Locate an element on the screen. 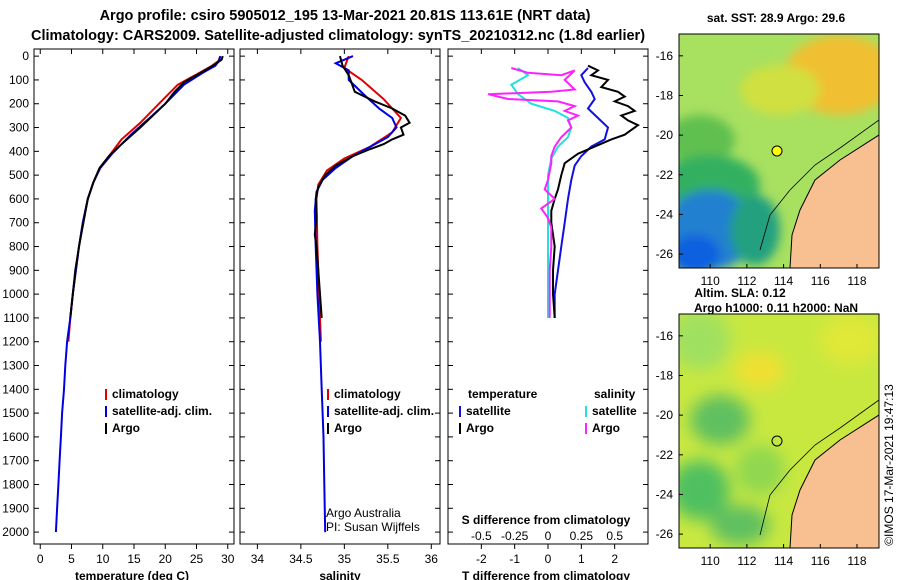 The height and width of the screenshot is (580, 900). x-tick-label: -1 is located at coordinates (514, 559).